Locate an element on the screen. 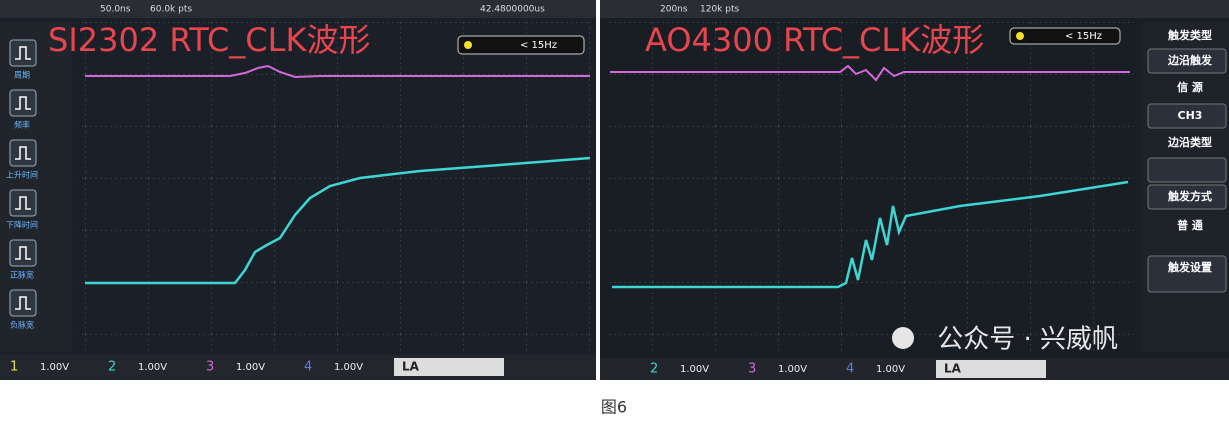  menu-header: 触发类型 is located at coordinates (1189, 35).